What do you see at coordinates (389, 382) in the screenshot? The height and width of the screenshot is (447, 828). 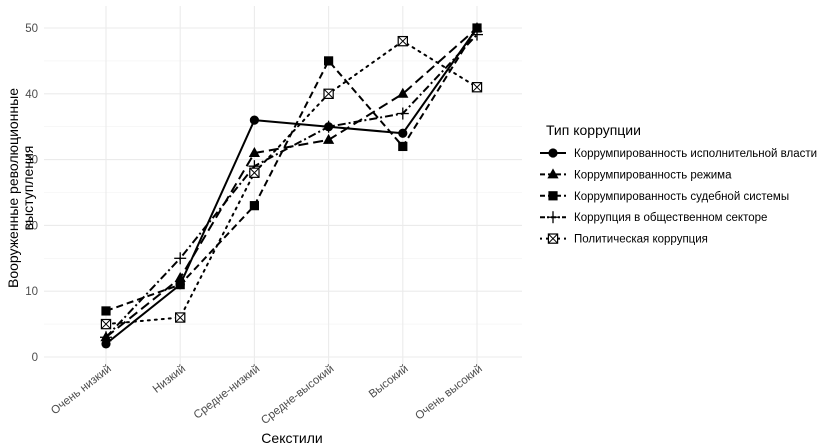 I see `x-tick-label: Высокий` at bounding box center [389, 382].